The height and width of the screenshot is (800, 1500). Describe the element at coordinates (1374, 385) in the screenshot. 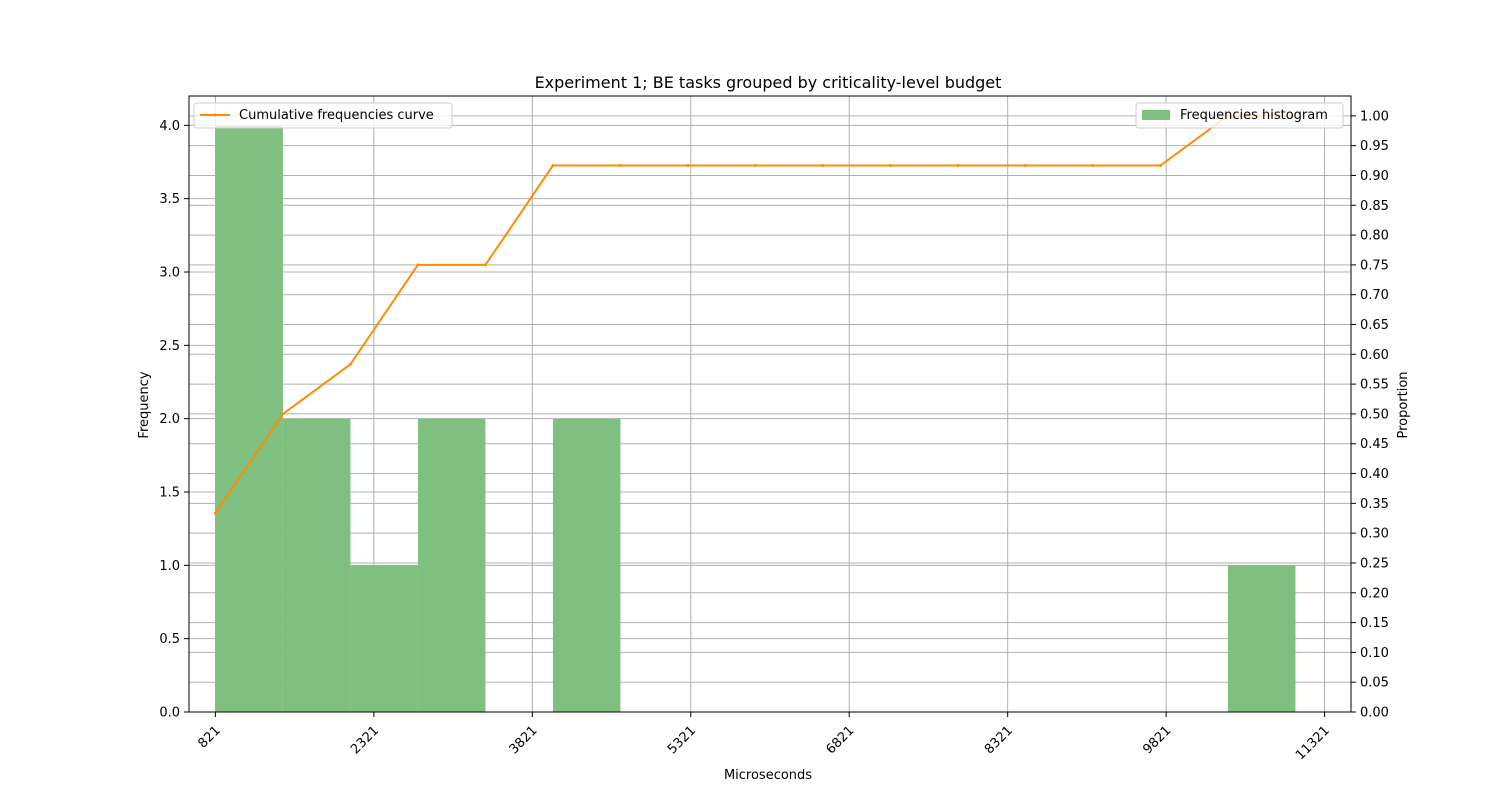

I see `y2-tick-label: 0.55` at that location.